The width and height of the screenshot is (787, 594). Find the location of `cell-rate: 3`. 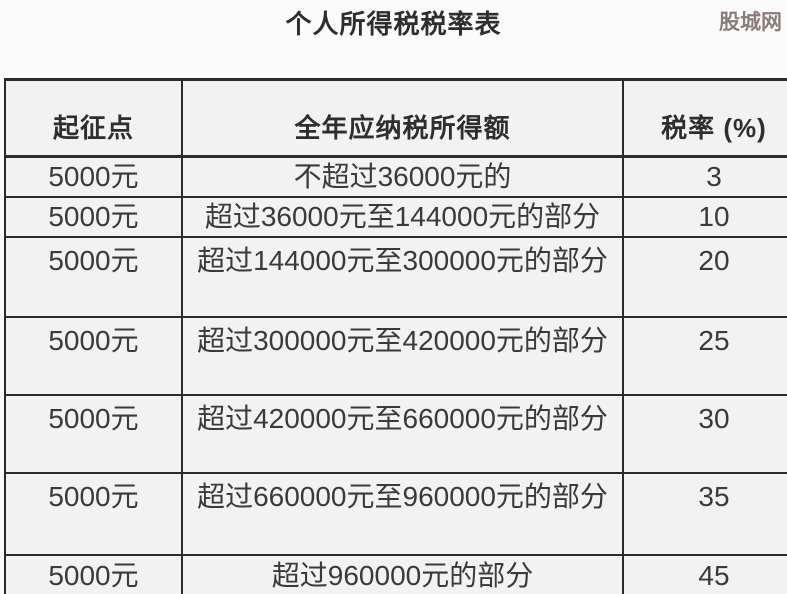

cell-rate: 3 is located at coordinates (704, 176).